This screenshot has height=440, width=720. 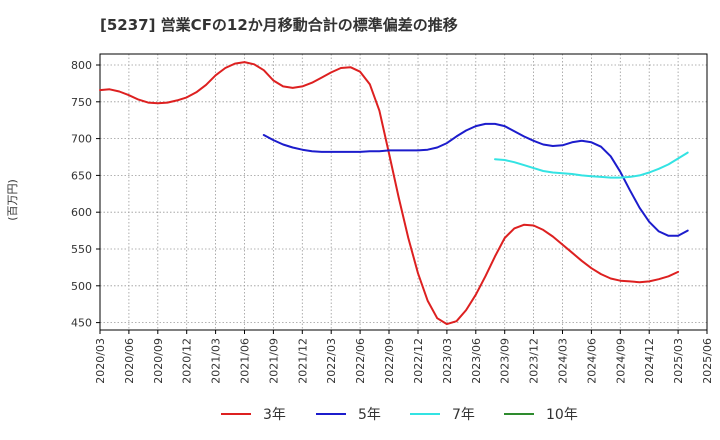 I want to click on legend-label: 10年, so click(x=562, y=415).